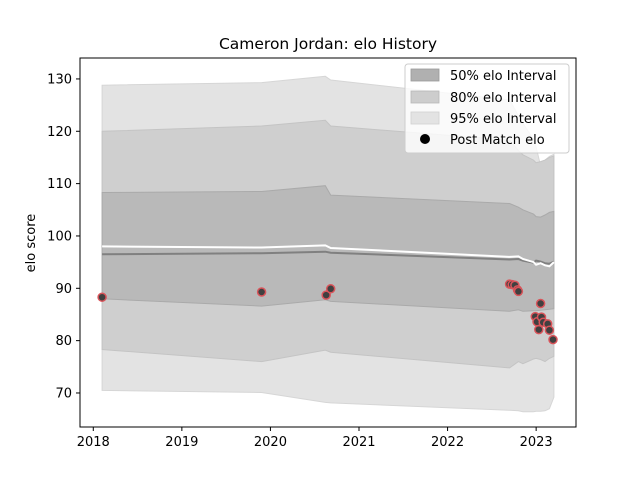 The image size is (640, 484). What do you see at coordinates (503, 76) in the screenshot?
I see `legend-label-50: 50% elo Interval` at bounding box center [503, 76].